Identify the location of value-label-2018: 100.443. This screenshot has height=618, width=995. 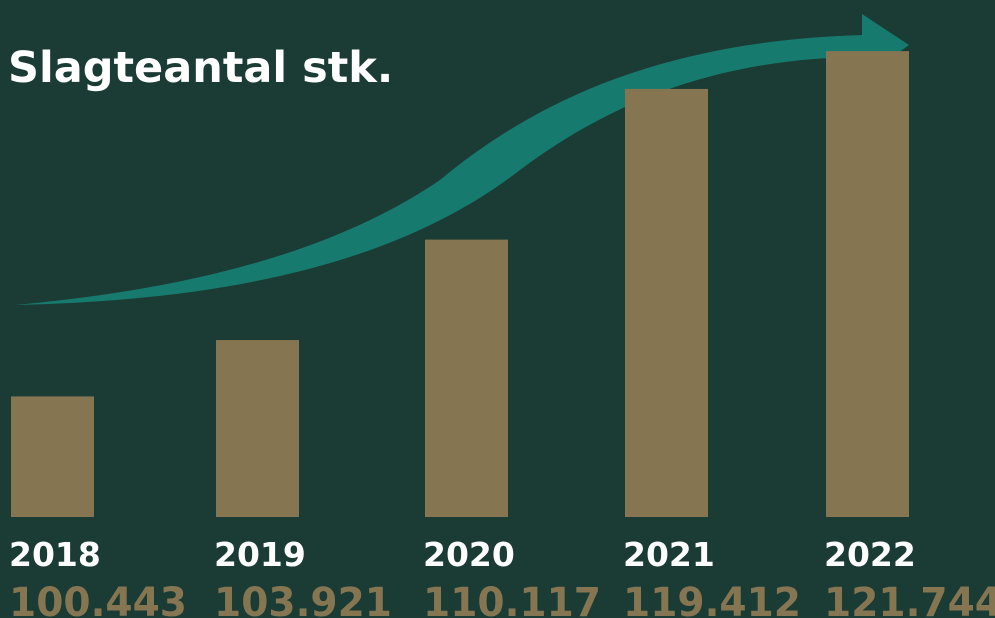
(98, 599).